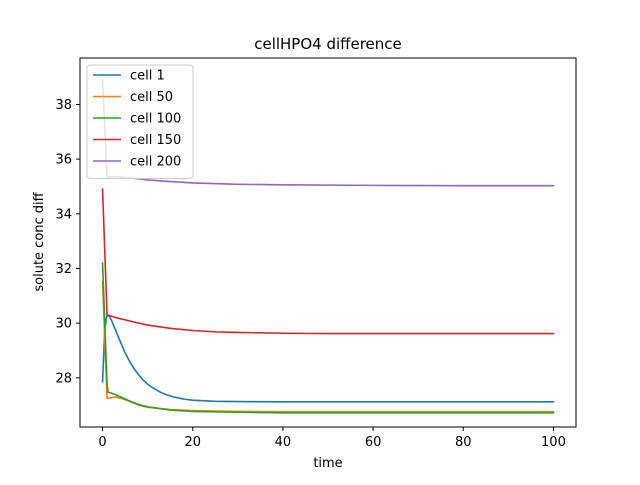 The height and width of the screenshot is (485, 640). I want to click on x-tick-label: 60, so click(373, 442).